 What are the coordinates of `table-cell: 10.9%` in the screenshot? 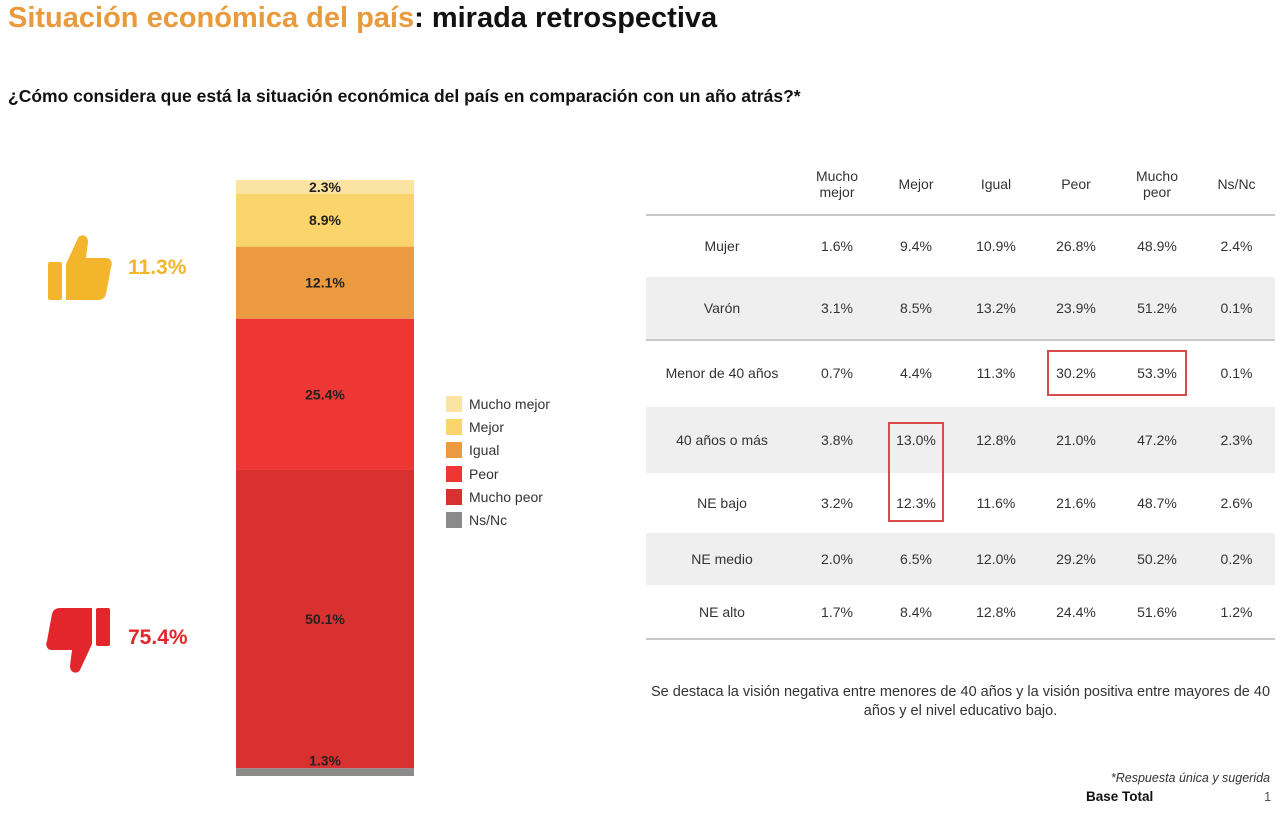 It's located at (996, 245).